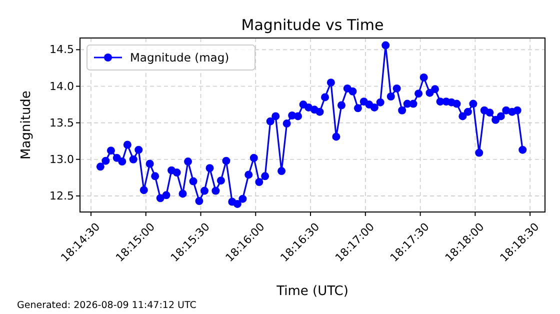  What do you see at coordinates (62, 123) in the screenshot?
I see `y-tick-label: 13.5` at bounding box center [62, 123].